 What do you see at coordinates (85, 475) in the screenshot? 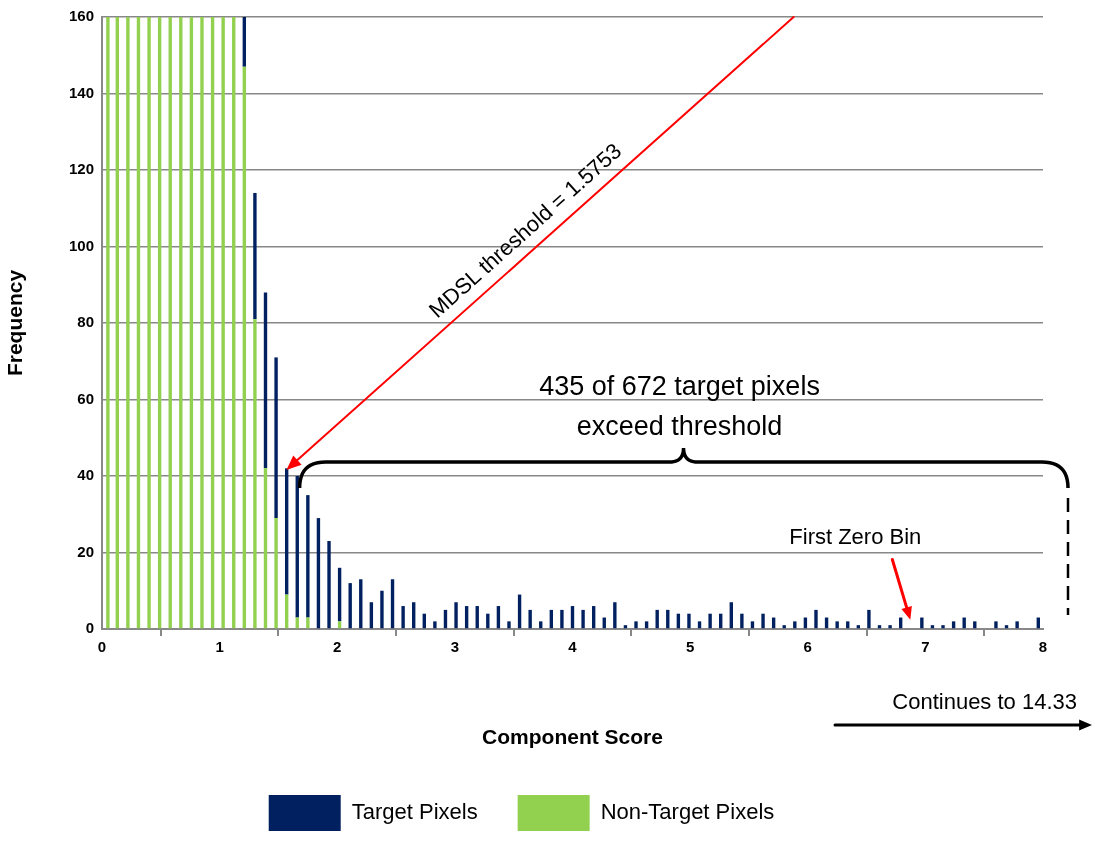
I see `y-tick-label: 40` at bounding box center [85, 475].